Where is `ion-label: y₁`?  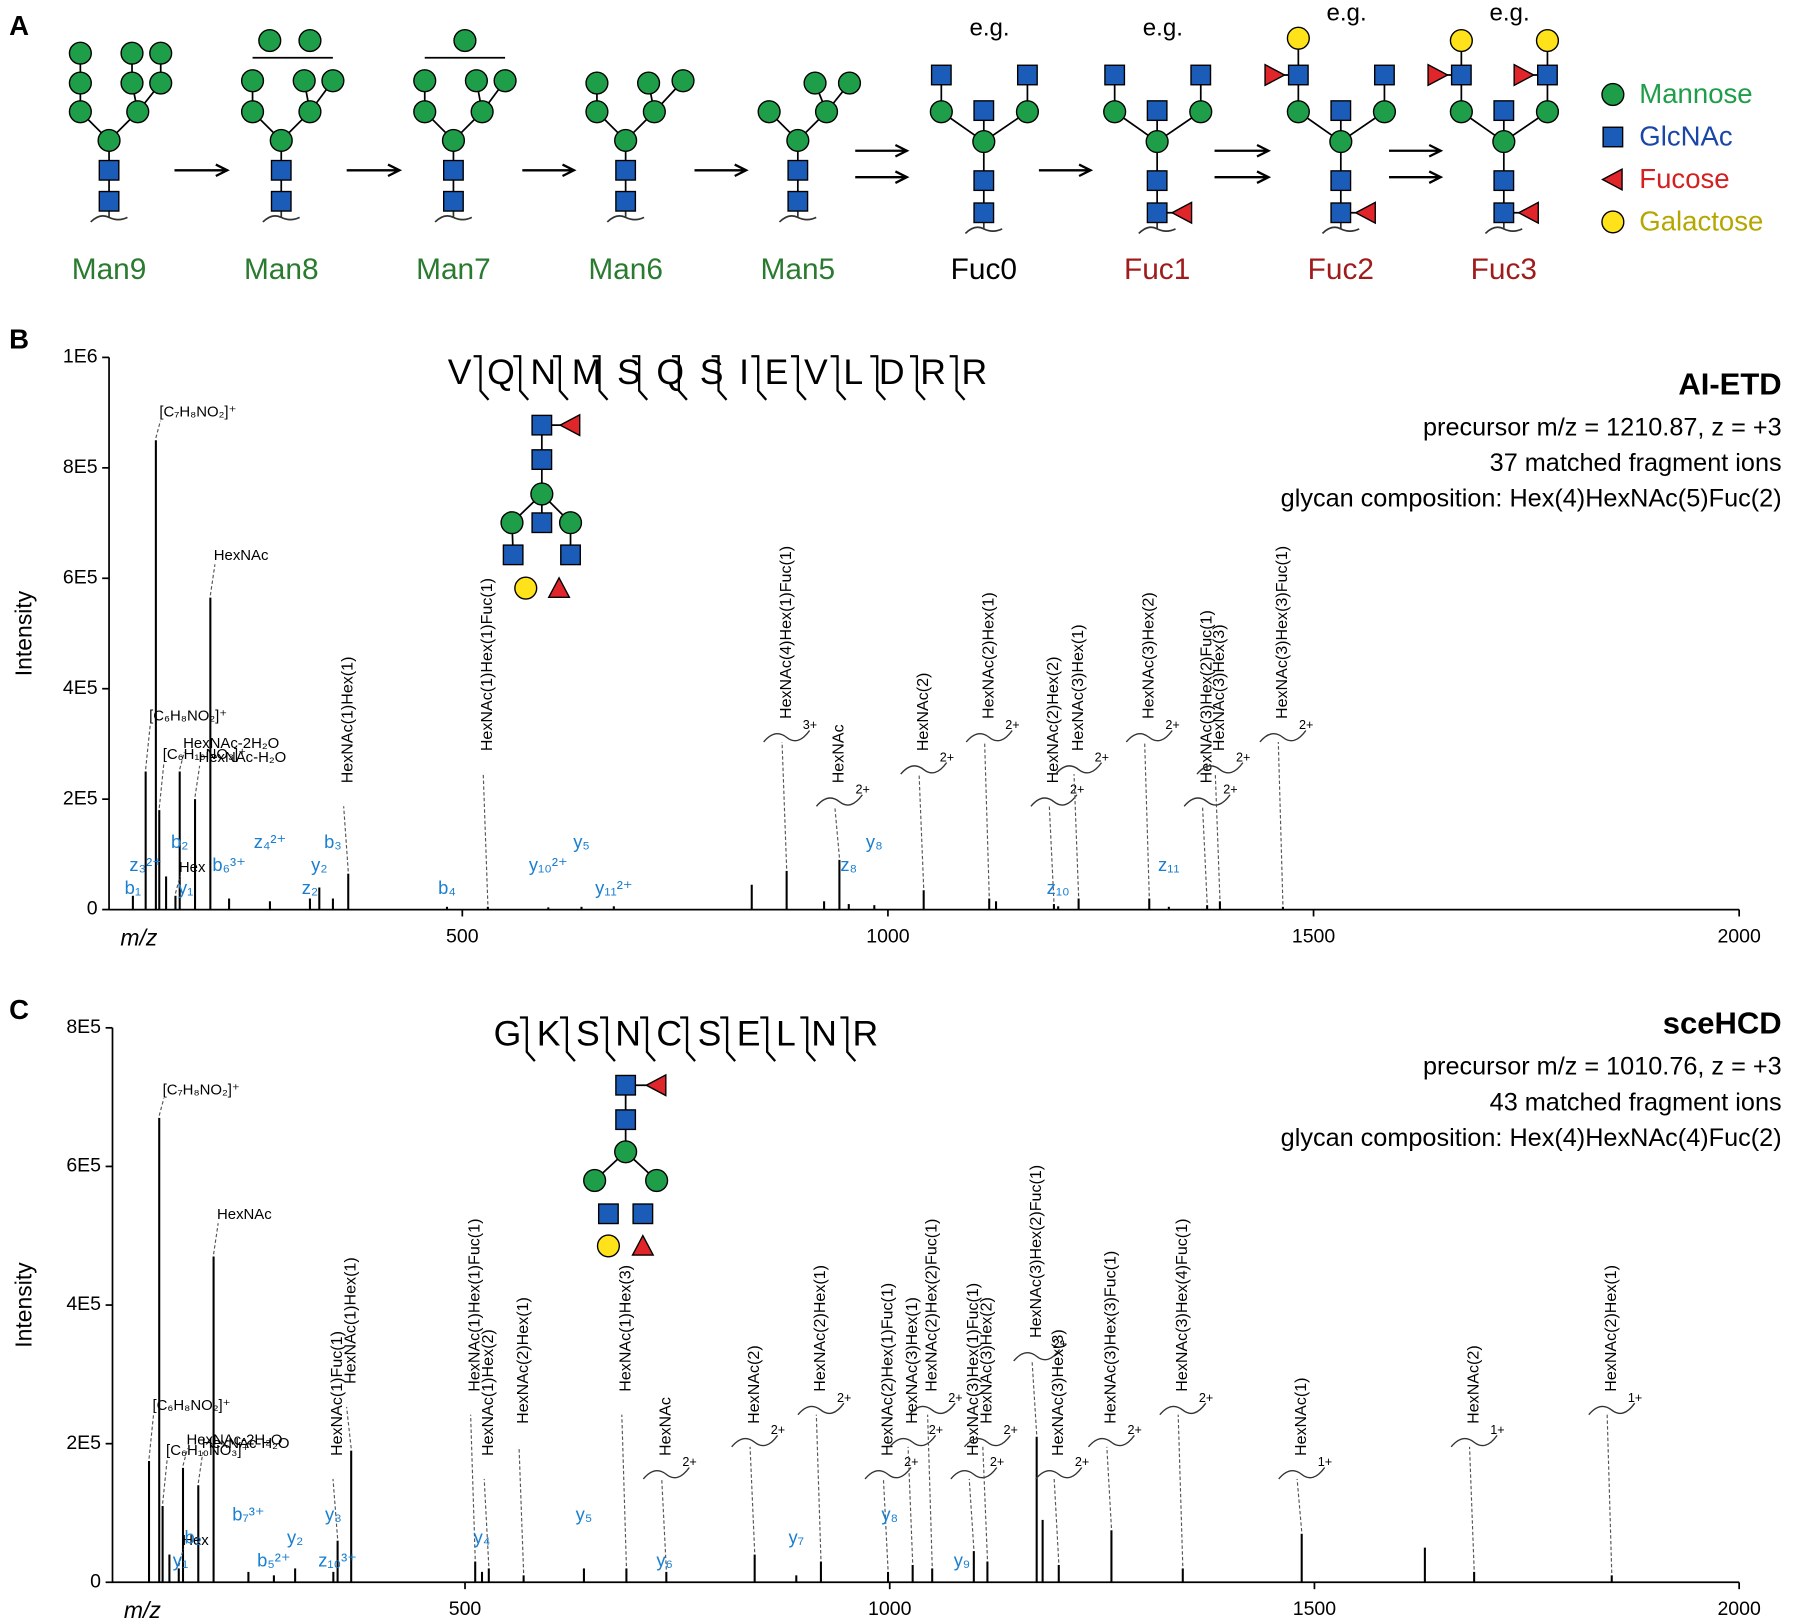 ion-label: y₁ is located at coordinates (180, 1559).